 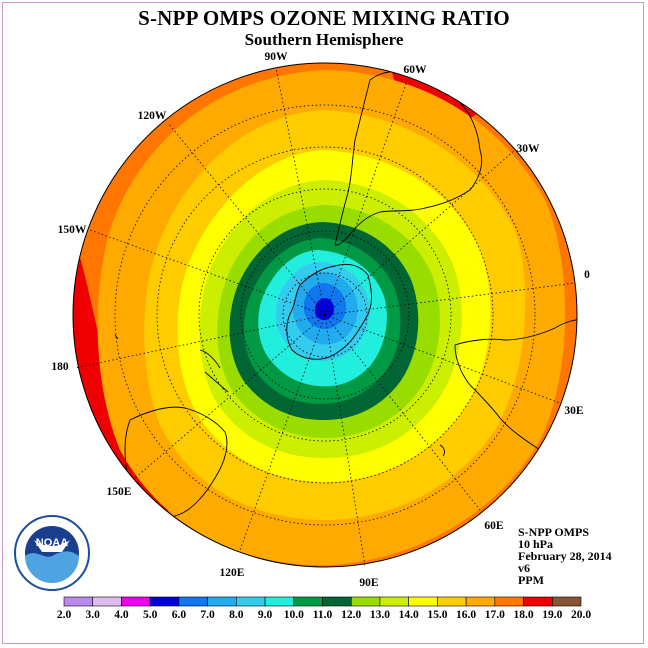 What do you see at coordinates (52, 553) in the screenshot?
I see `noaa-logo: NOAA` at bounding box center [52, 553].